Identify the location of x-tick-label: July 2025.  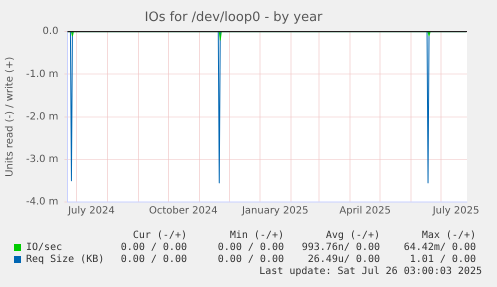
(456, 211).